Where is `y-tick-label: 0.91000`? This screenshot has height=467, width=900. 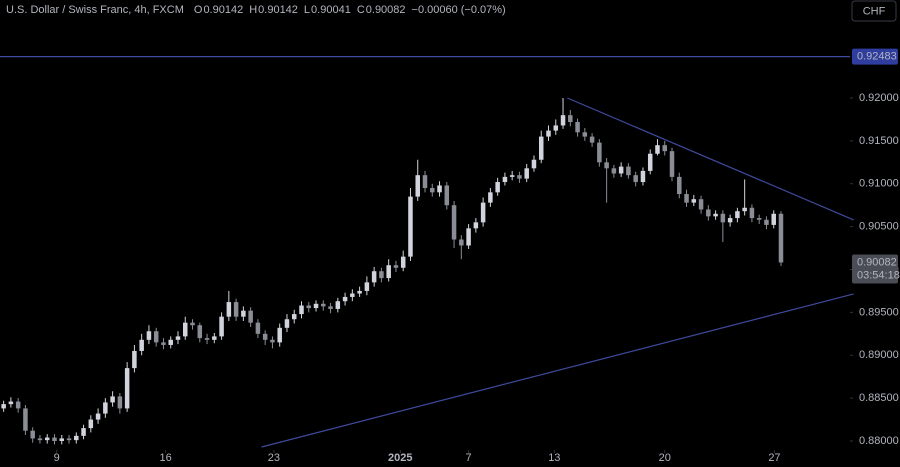
y-tick-label: 0.91000 is located at coordinates (879, 184).